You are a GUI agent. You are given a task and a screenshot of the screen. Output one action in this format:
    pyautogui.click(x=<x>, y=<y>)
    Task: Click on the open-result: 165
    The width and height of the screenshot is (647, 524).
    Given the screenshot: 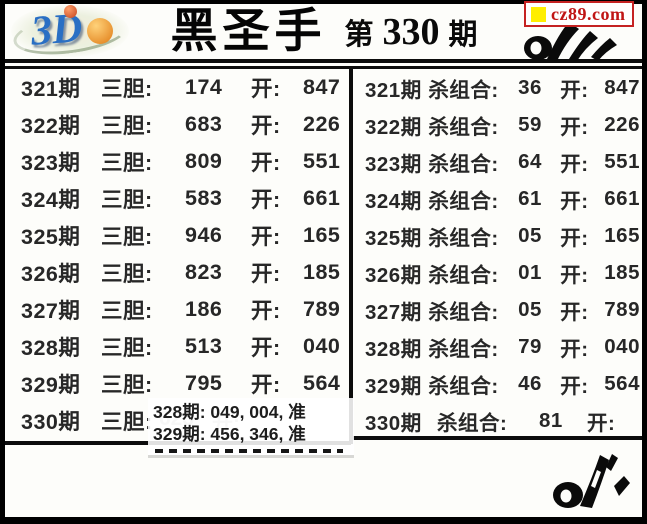 What is the action you would take?
    pyautogui.click(x=622, y=235)
    